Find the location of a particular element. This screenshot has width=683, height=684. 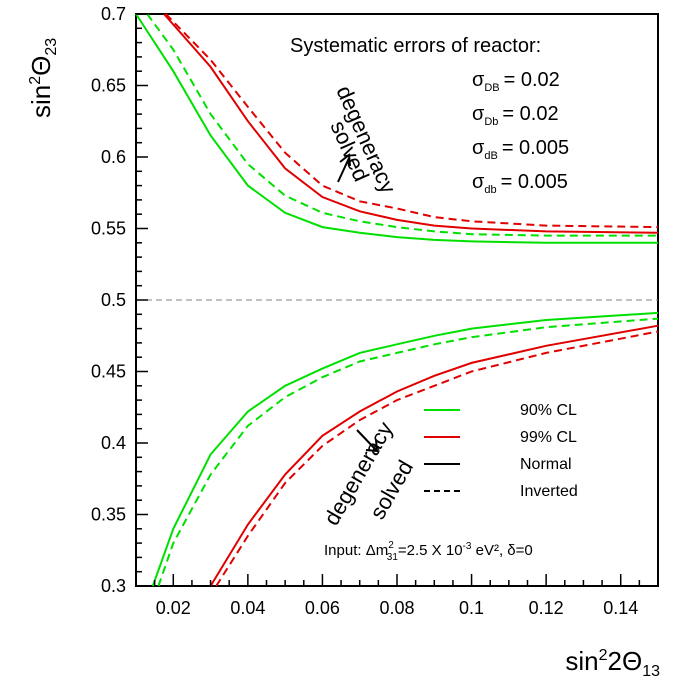

x-tick-label: 0.06 is located at coordinates (322, 608).